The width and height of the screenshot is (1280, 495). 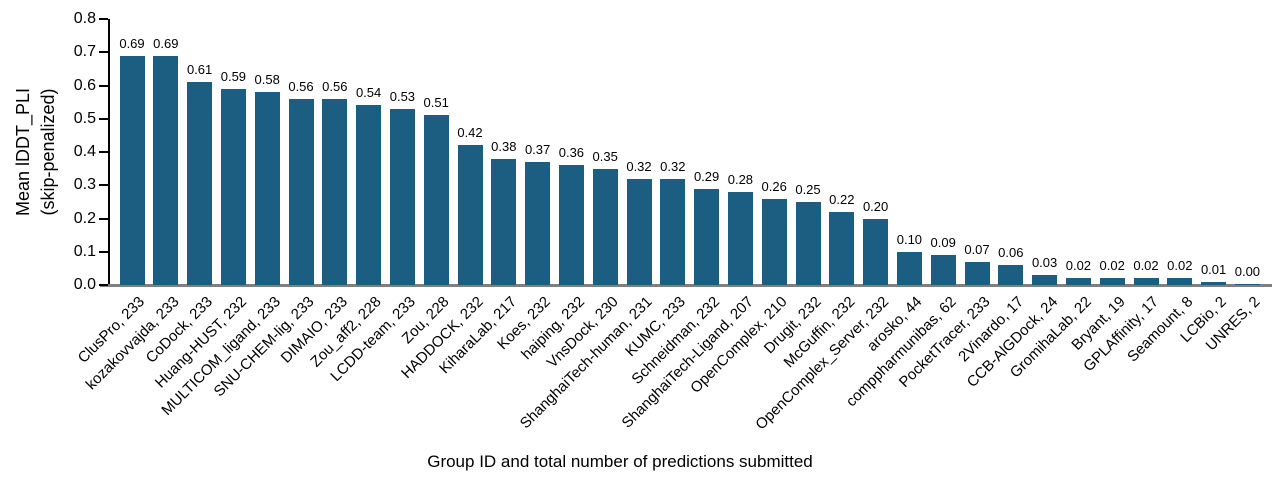 I want to click on y-tick-label: 0.5, so click(x=84, y=118).